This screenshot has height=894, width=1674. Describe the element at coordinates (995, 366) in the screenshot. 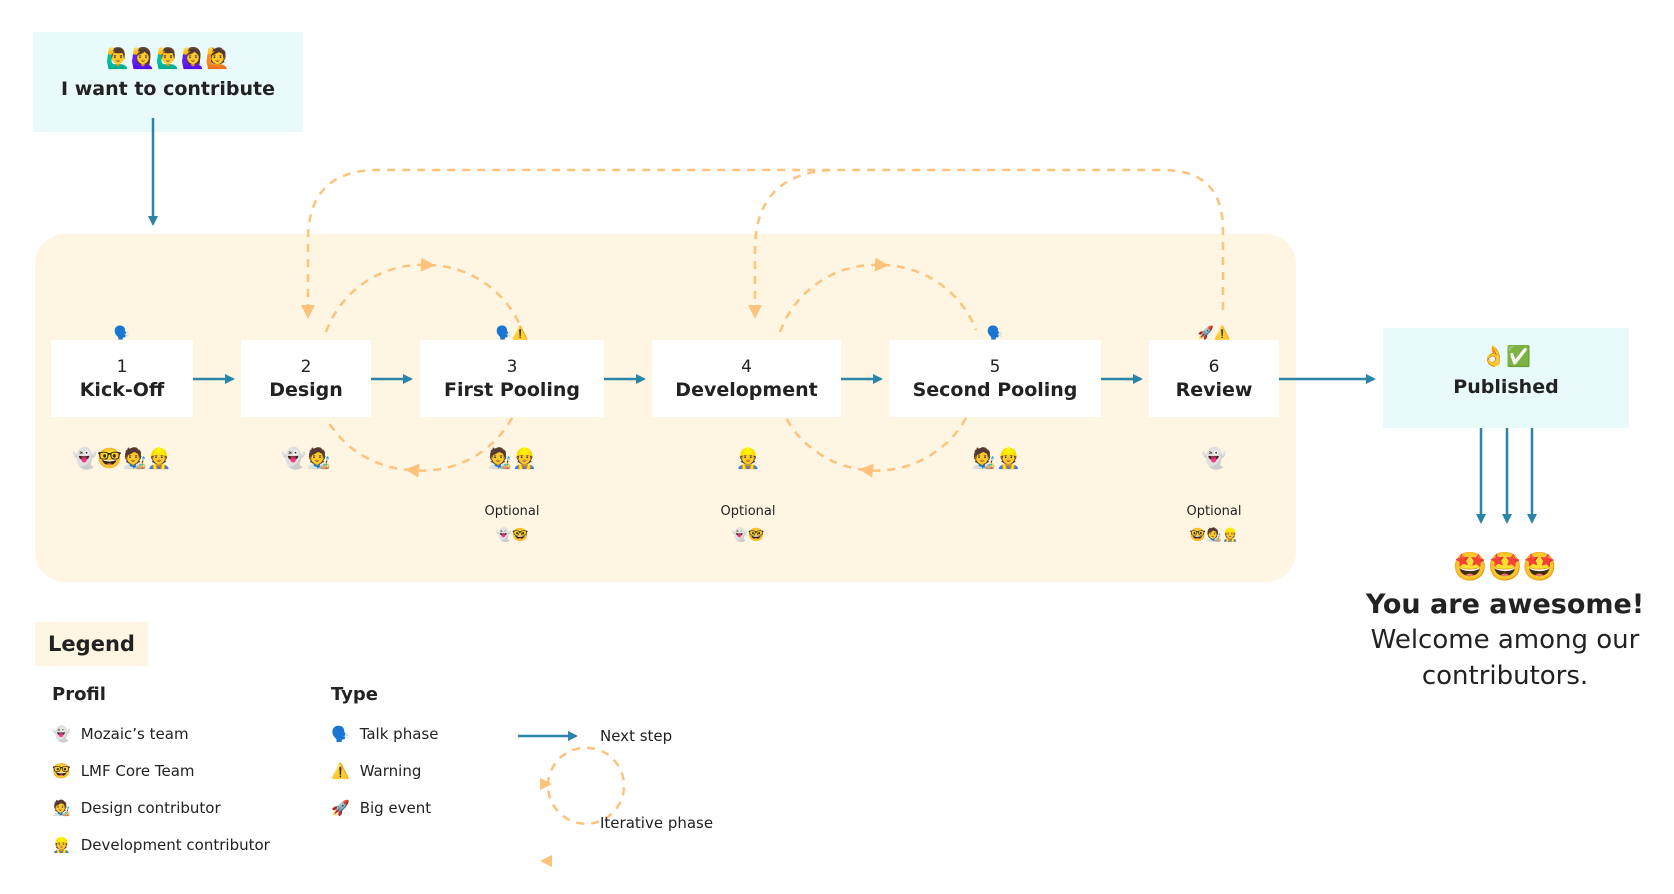

I see `stage-number: 5` at that location.